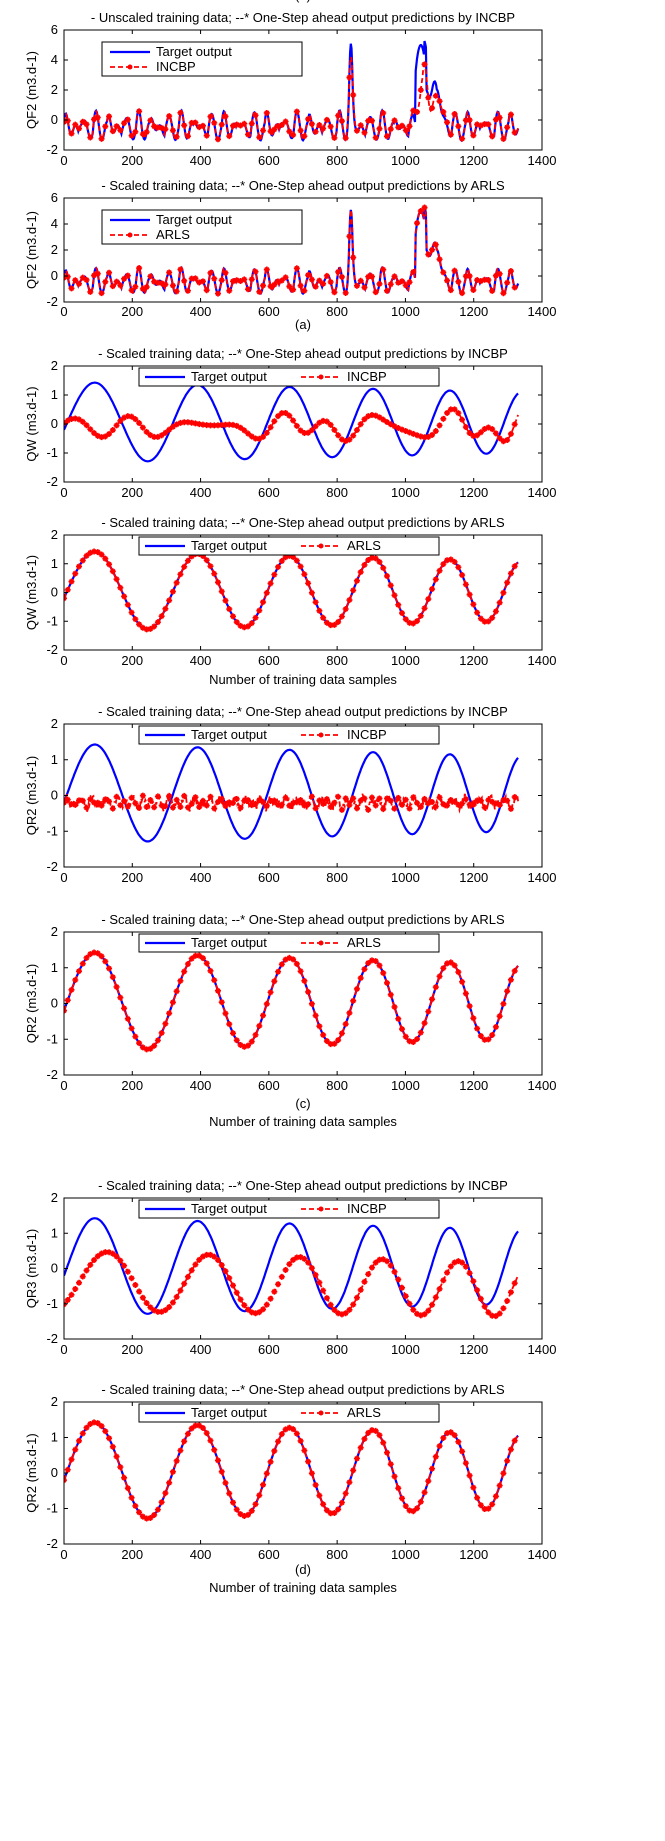  Describe the element at coordinates (54, 394) in the screenshot. I see `y-tick-label: 1` at that location.